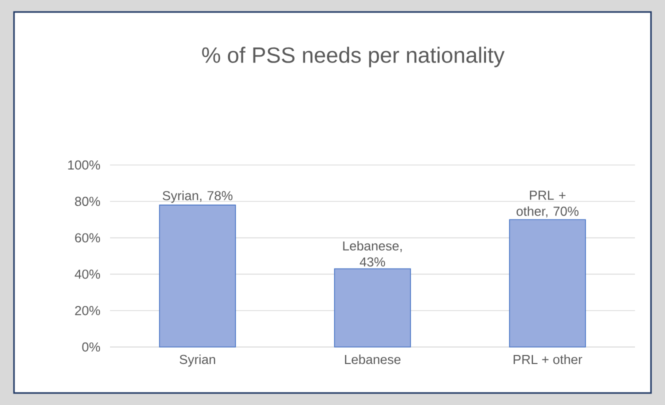  What do you see at coordinates (87, 274) in the screenshot?
I see `y-tick-label: 40%` at bounding box center [87, 274].